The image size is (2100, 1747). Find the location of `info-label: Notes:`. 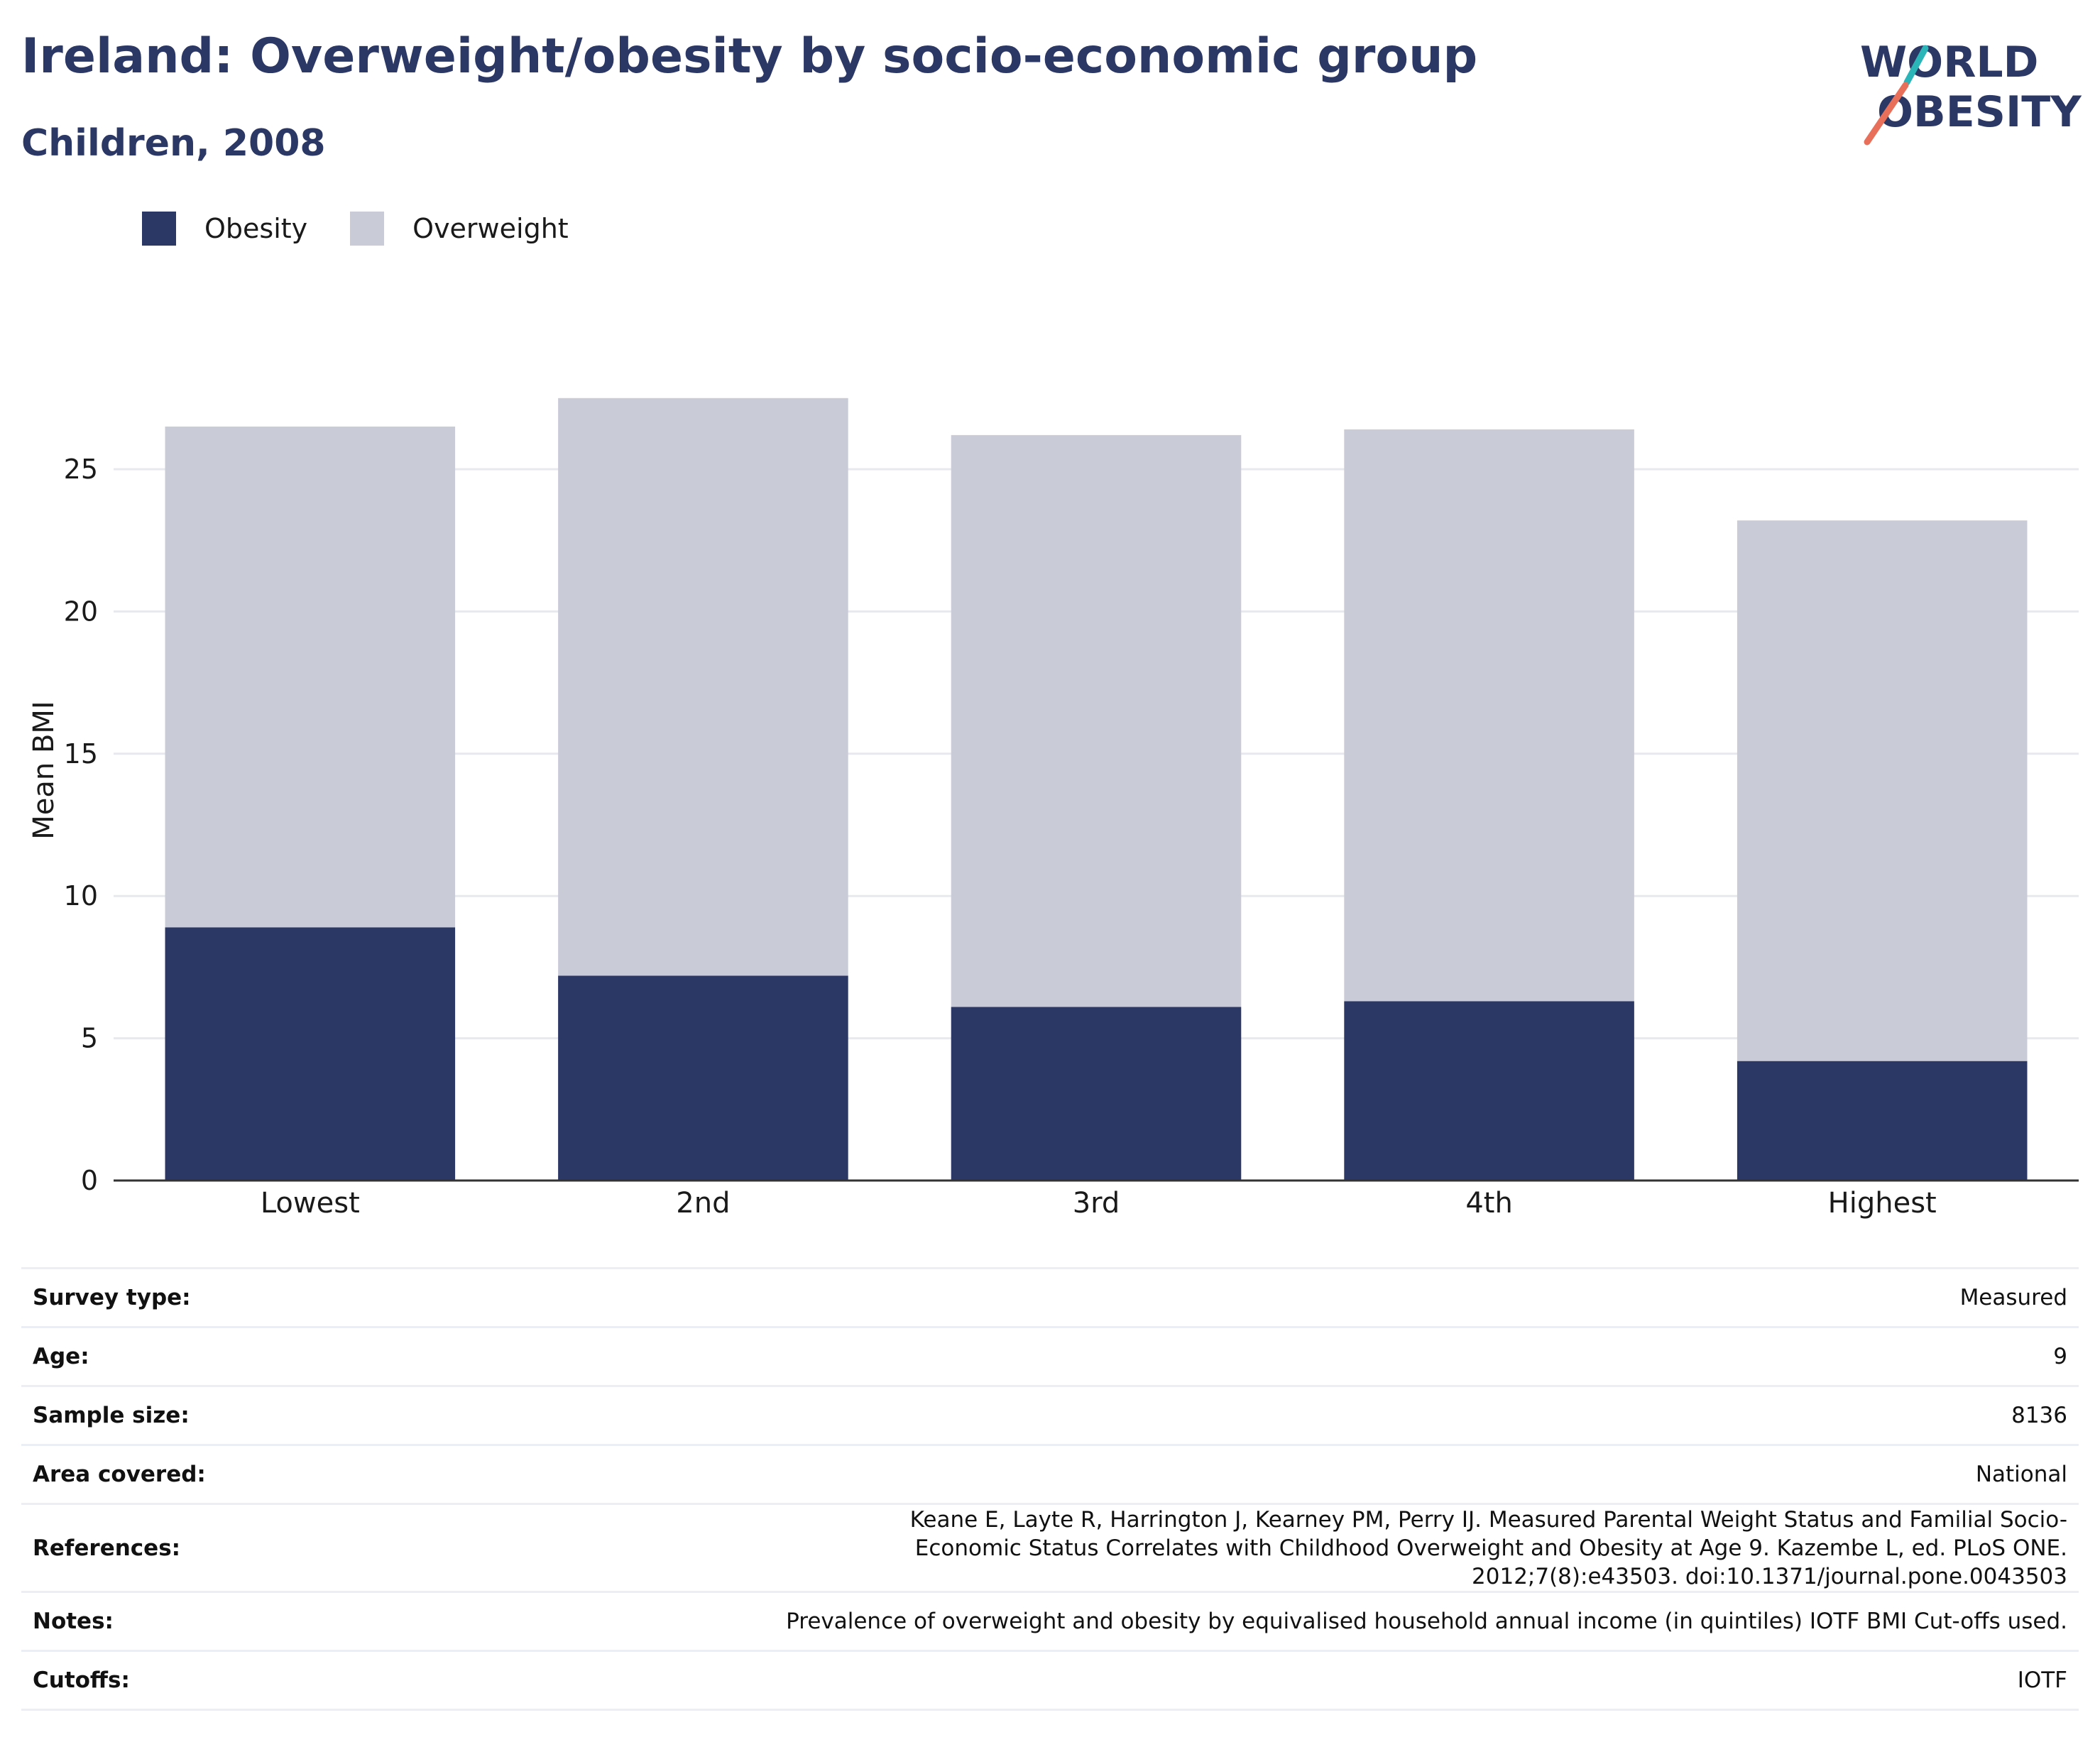

info-label: Notes: is located at coordinates (174, 1621).